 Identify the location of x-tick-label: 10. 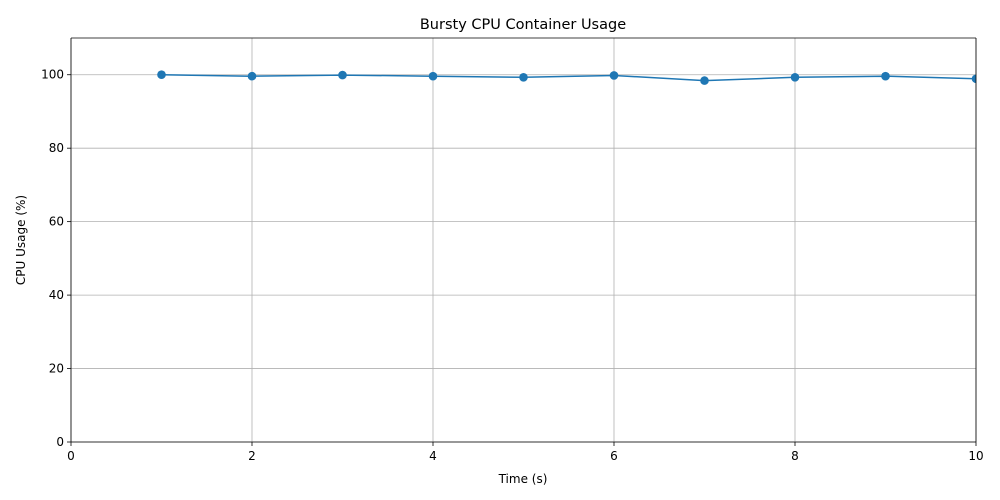
(975, 456).